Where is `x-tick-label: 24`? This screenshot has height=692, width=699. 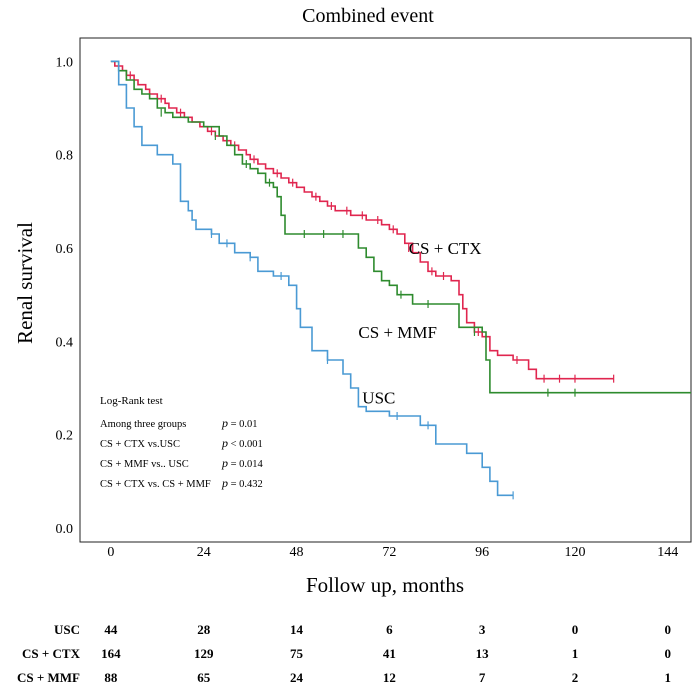 x-tick-label: 24 is located at coordinates (204, 552).